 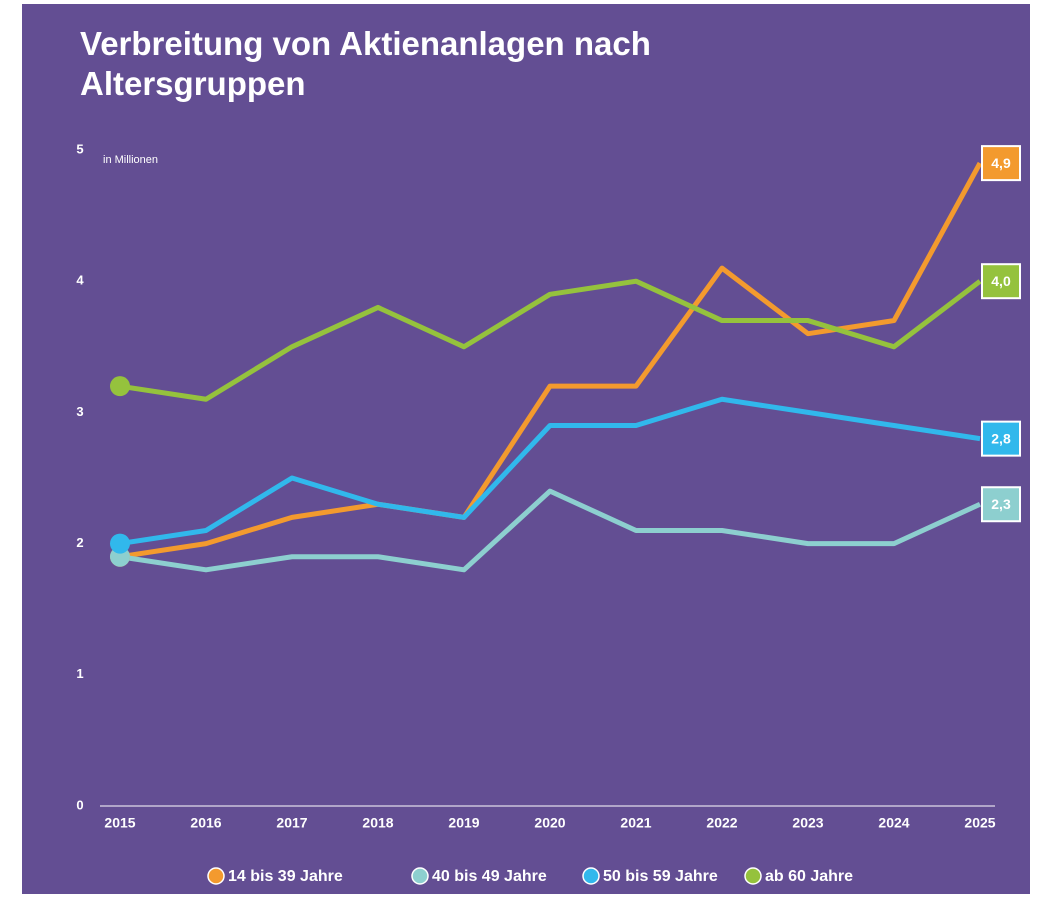 What do you see at coordinates (463, 823) in the screenshot?
I see `x-tick-label: 2019` at bounding box center [463, 823].